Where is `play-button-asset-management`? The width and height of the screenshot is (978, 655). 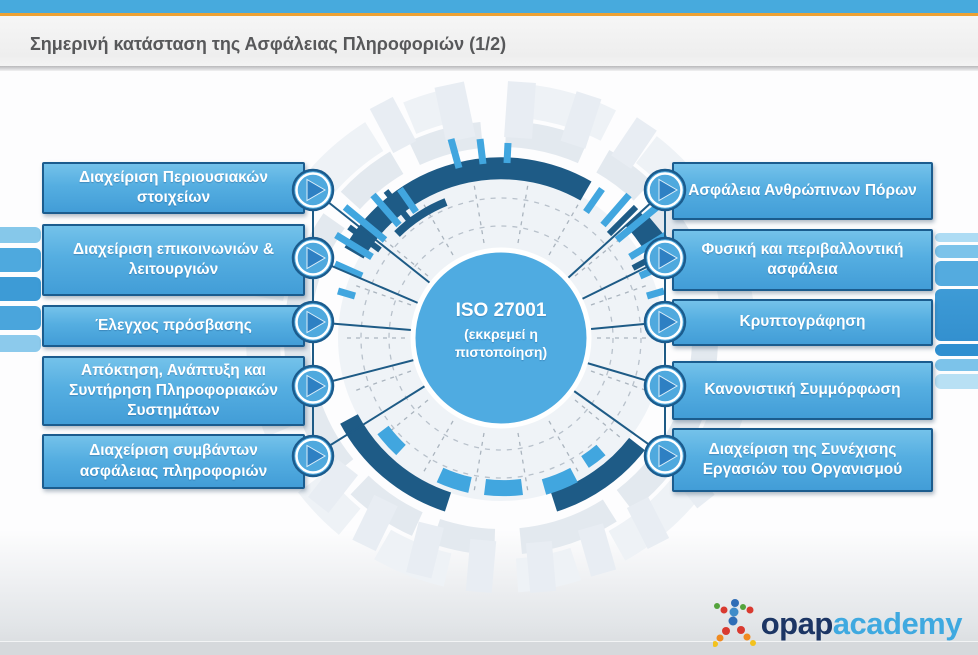
play-button-asset-management is located at coordinates (313, 190).